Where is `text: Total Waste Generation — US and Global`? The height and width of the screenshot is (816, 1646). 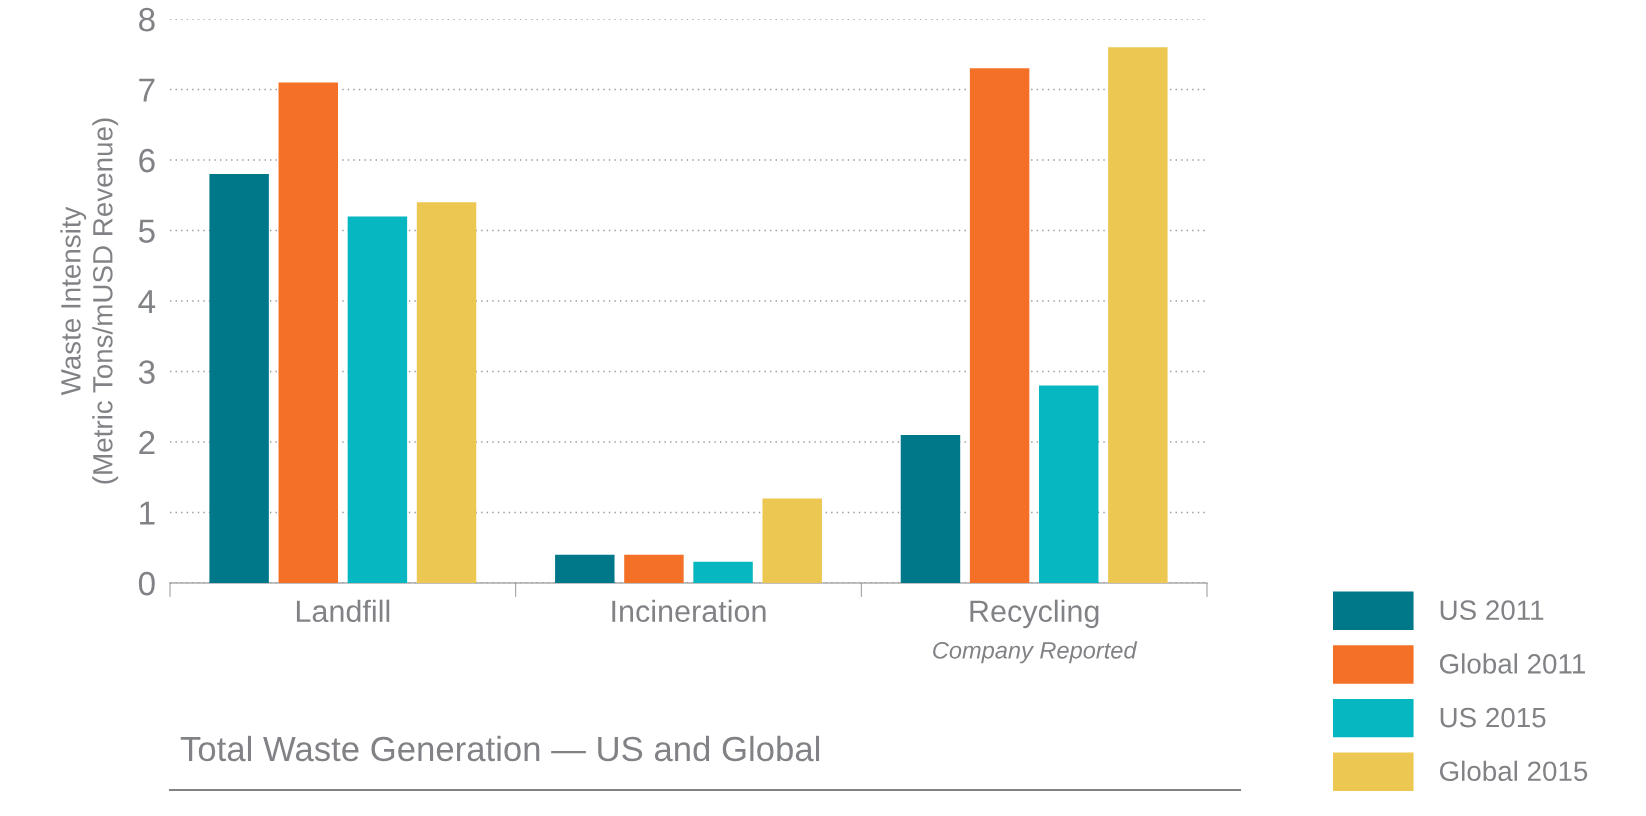 text: Total Waste Generation — US and Global is located at coordinates (500, 748).